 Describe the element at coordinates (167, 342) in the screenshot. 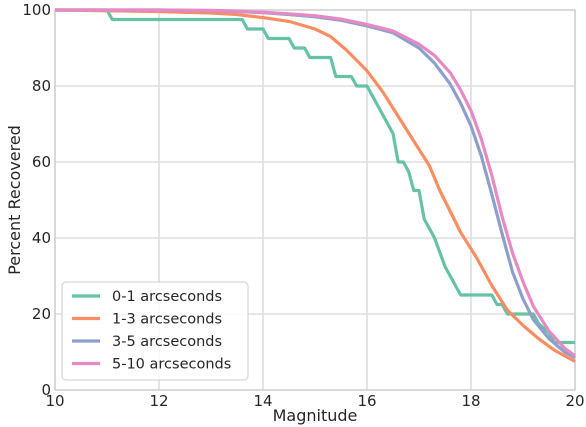

I see `legend-label: 3-5 arcseconds` at that location.